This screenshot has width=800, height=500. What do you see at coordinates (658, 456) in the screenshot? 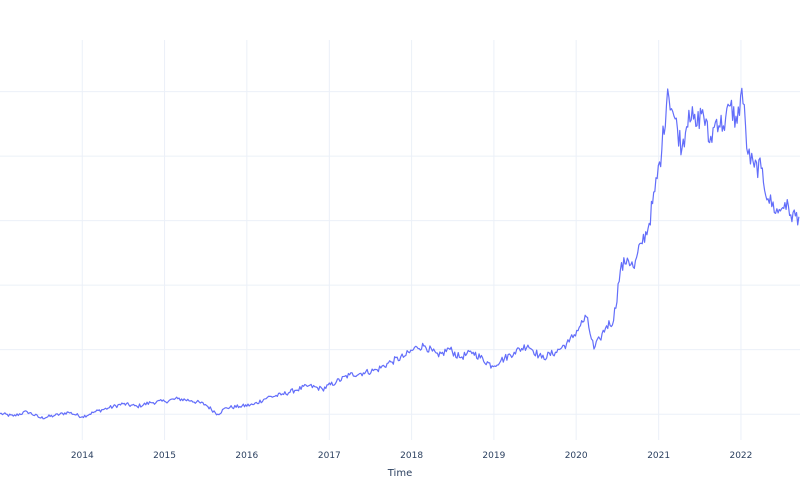
I see `x-tick-label: 2021` at bounding box center [658, 456].